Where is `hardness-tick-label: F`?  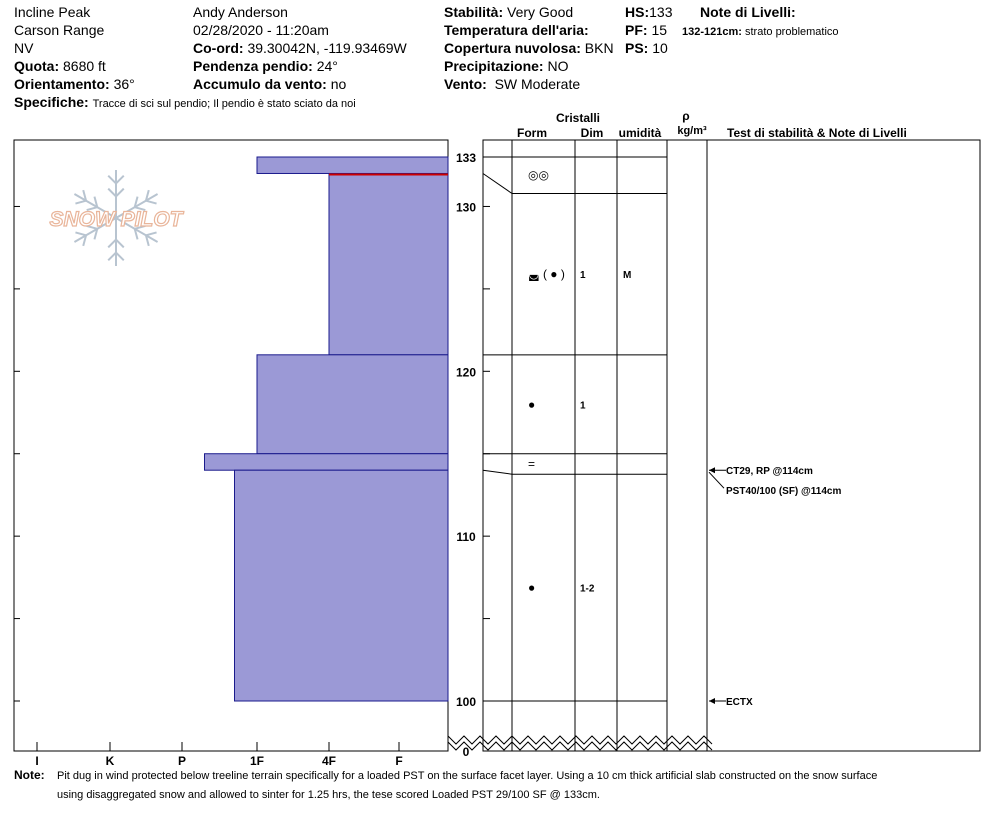
hardness-tick-label: F is located at coordinates (398, 761).